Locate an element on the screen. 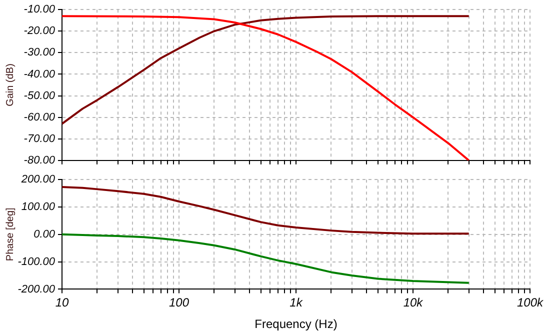  y-tick-label: -50.00 is located at coordinates (40, 96).